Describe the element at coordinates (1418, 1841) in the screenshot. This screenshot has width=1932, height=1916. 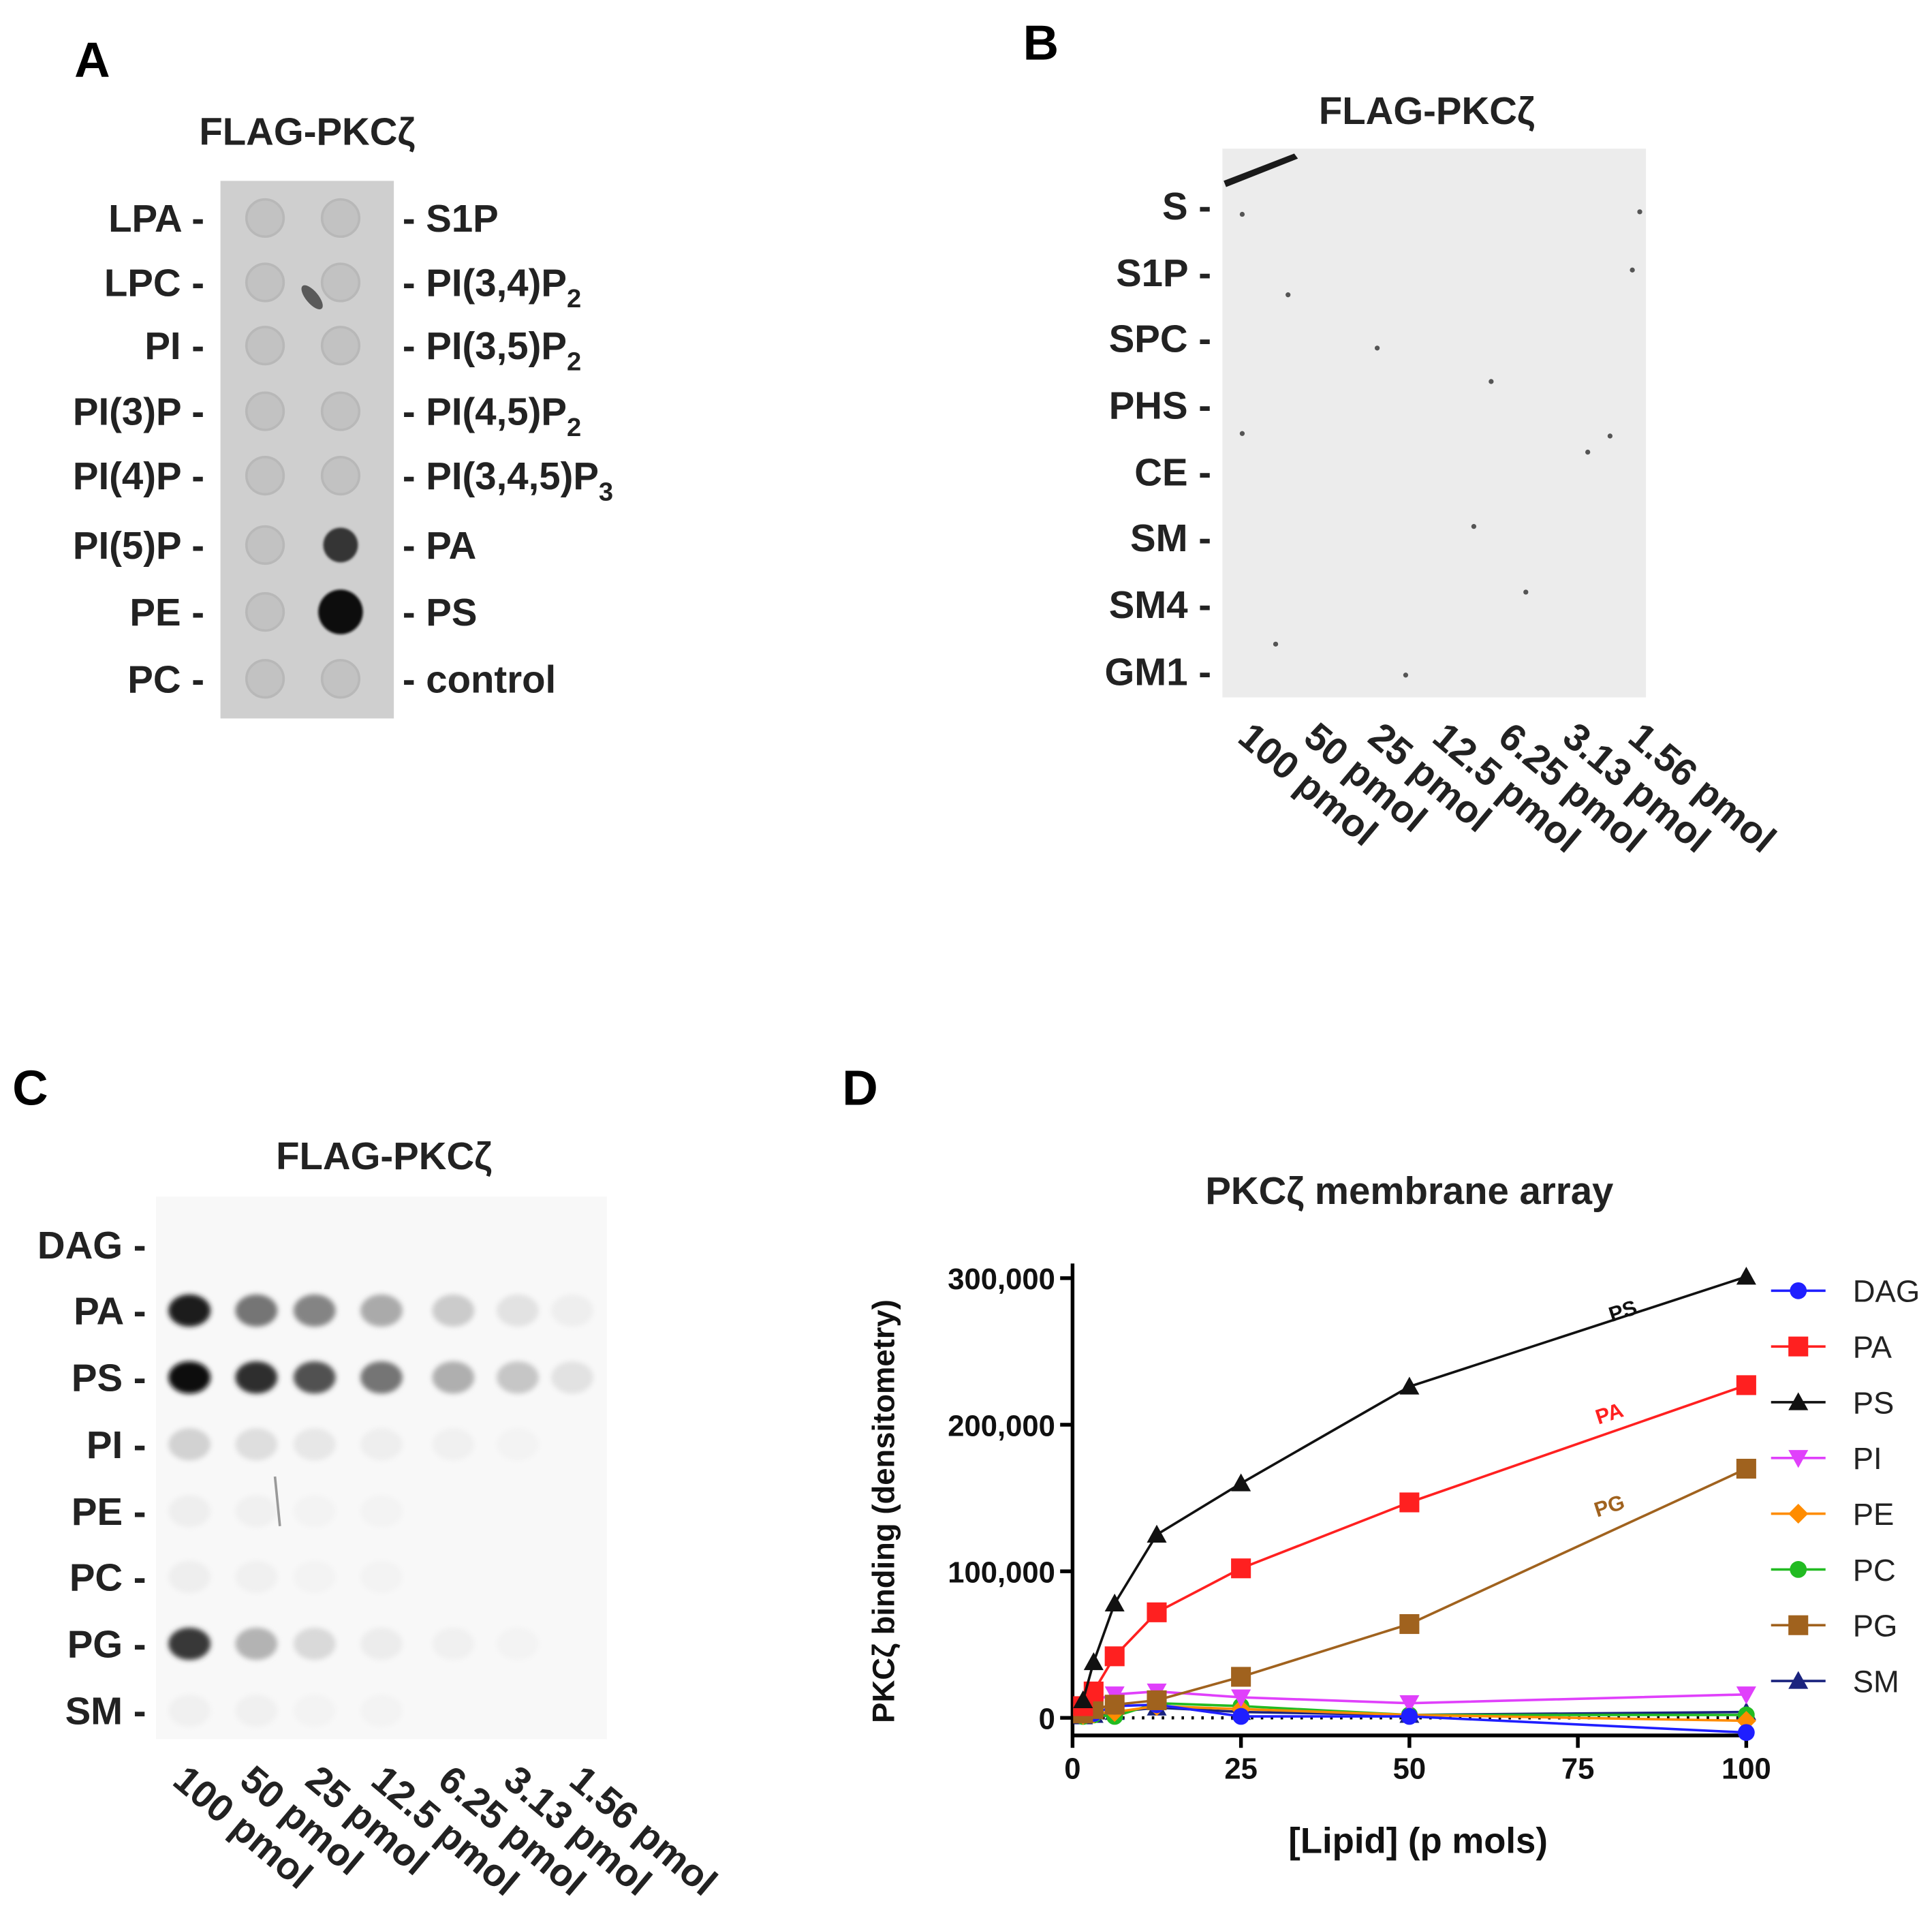
I see `chart-x-label: [Lipid] (p mols)` at that location.